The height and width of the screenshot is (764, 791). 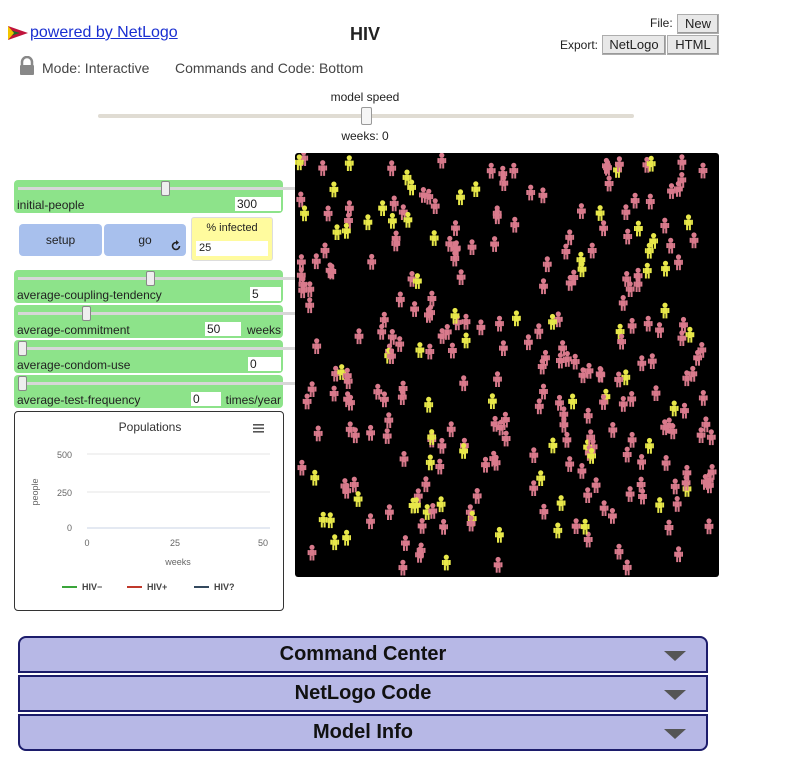 I want to click on setup-button: setup, so click(x=60, y=240).